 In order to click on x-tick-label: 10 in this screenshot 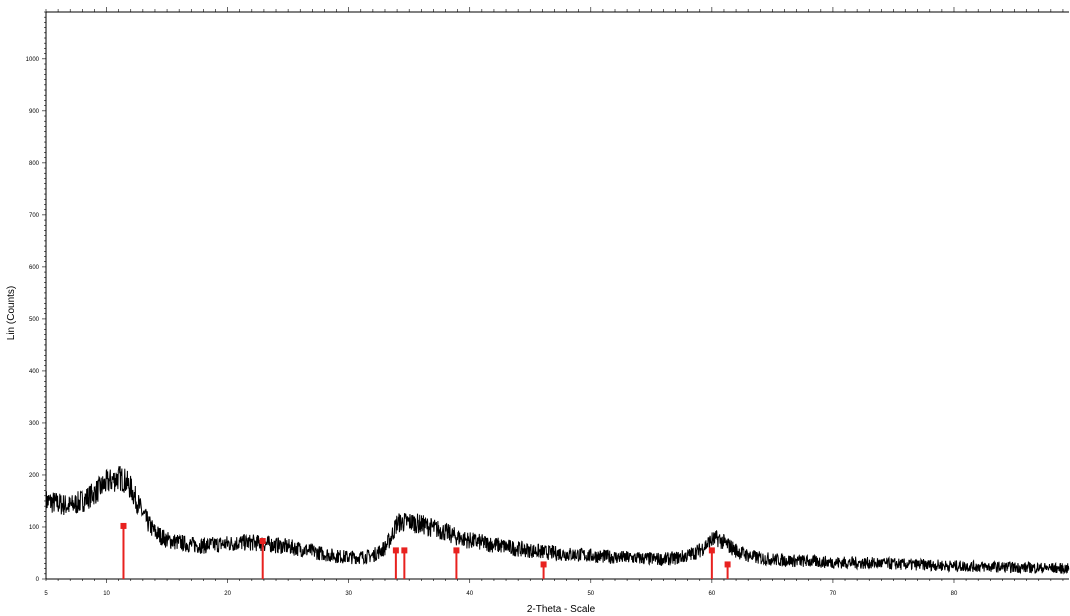, I will do `click(106, 594)`.